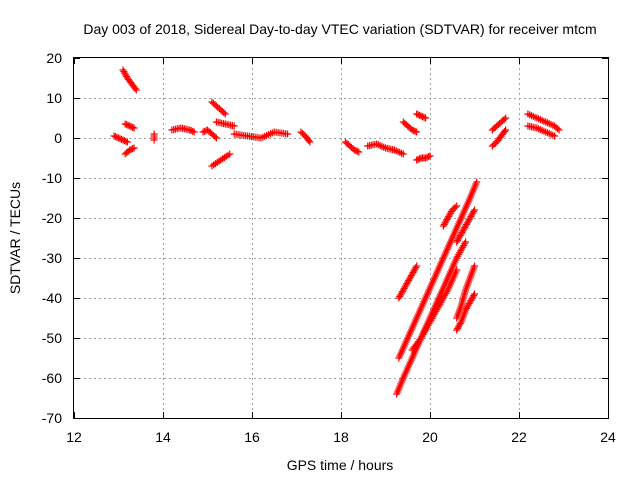 The width and height of the screenshot is (640, 480). I want to click on y-tick-label: -20, so click(52, 218).